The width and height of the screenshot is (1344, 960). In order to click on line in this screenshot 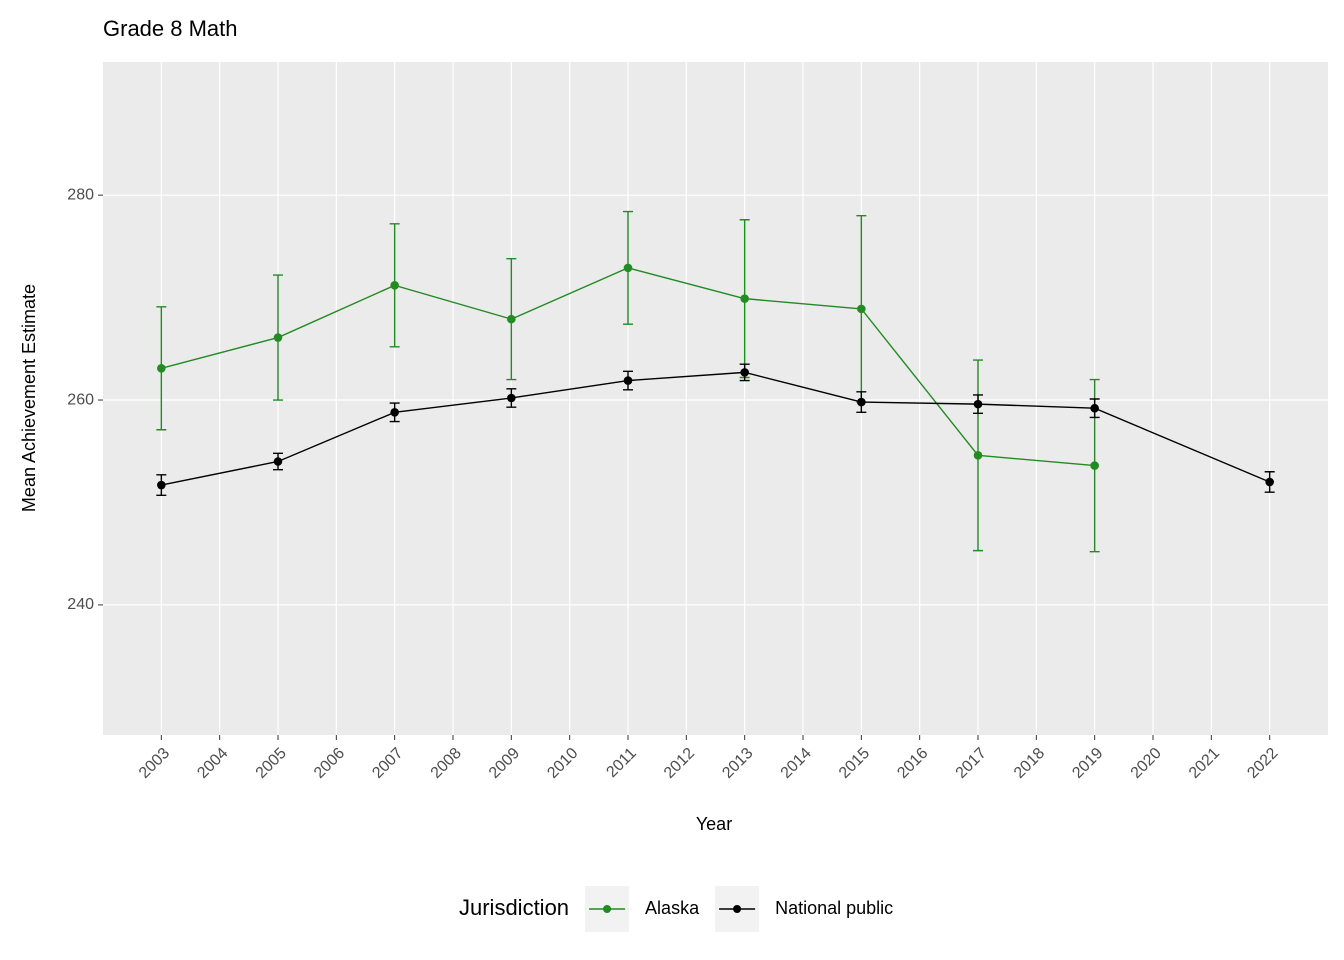, I will do `click(715, 428)`.